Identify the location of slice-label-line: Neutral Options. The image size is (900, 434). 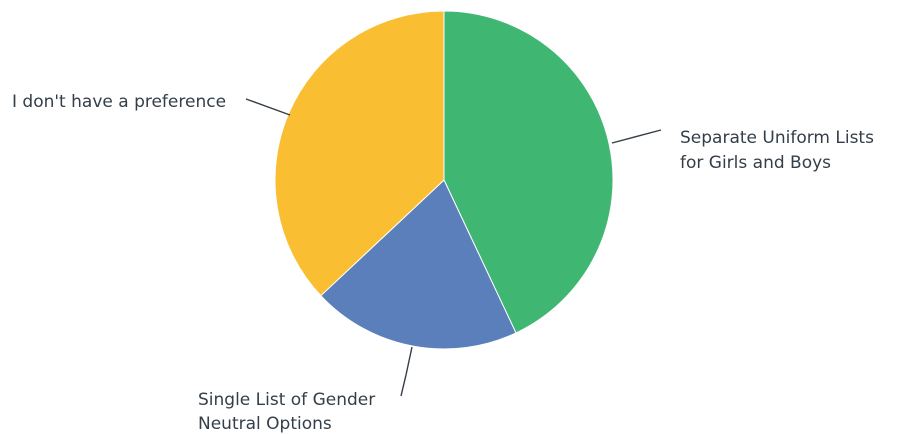
(265, 424).